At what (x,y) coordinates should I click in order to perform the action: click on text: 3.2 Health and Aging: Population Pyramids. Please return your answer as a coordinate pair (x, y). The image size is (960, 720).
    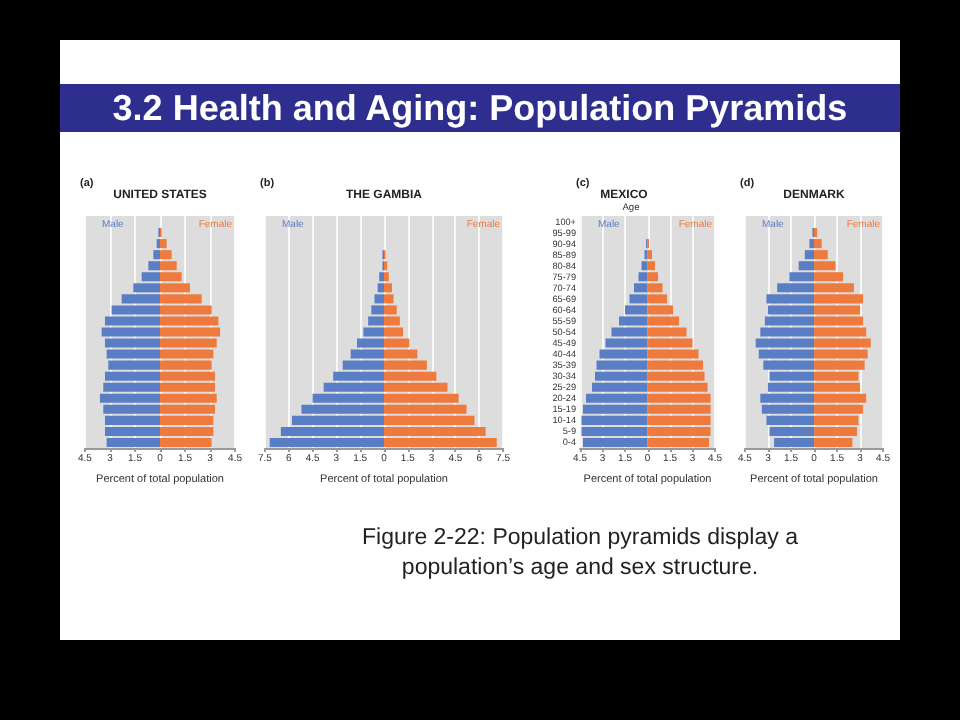
    Looking at the image, I should click on (480, 108).